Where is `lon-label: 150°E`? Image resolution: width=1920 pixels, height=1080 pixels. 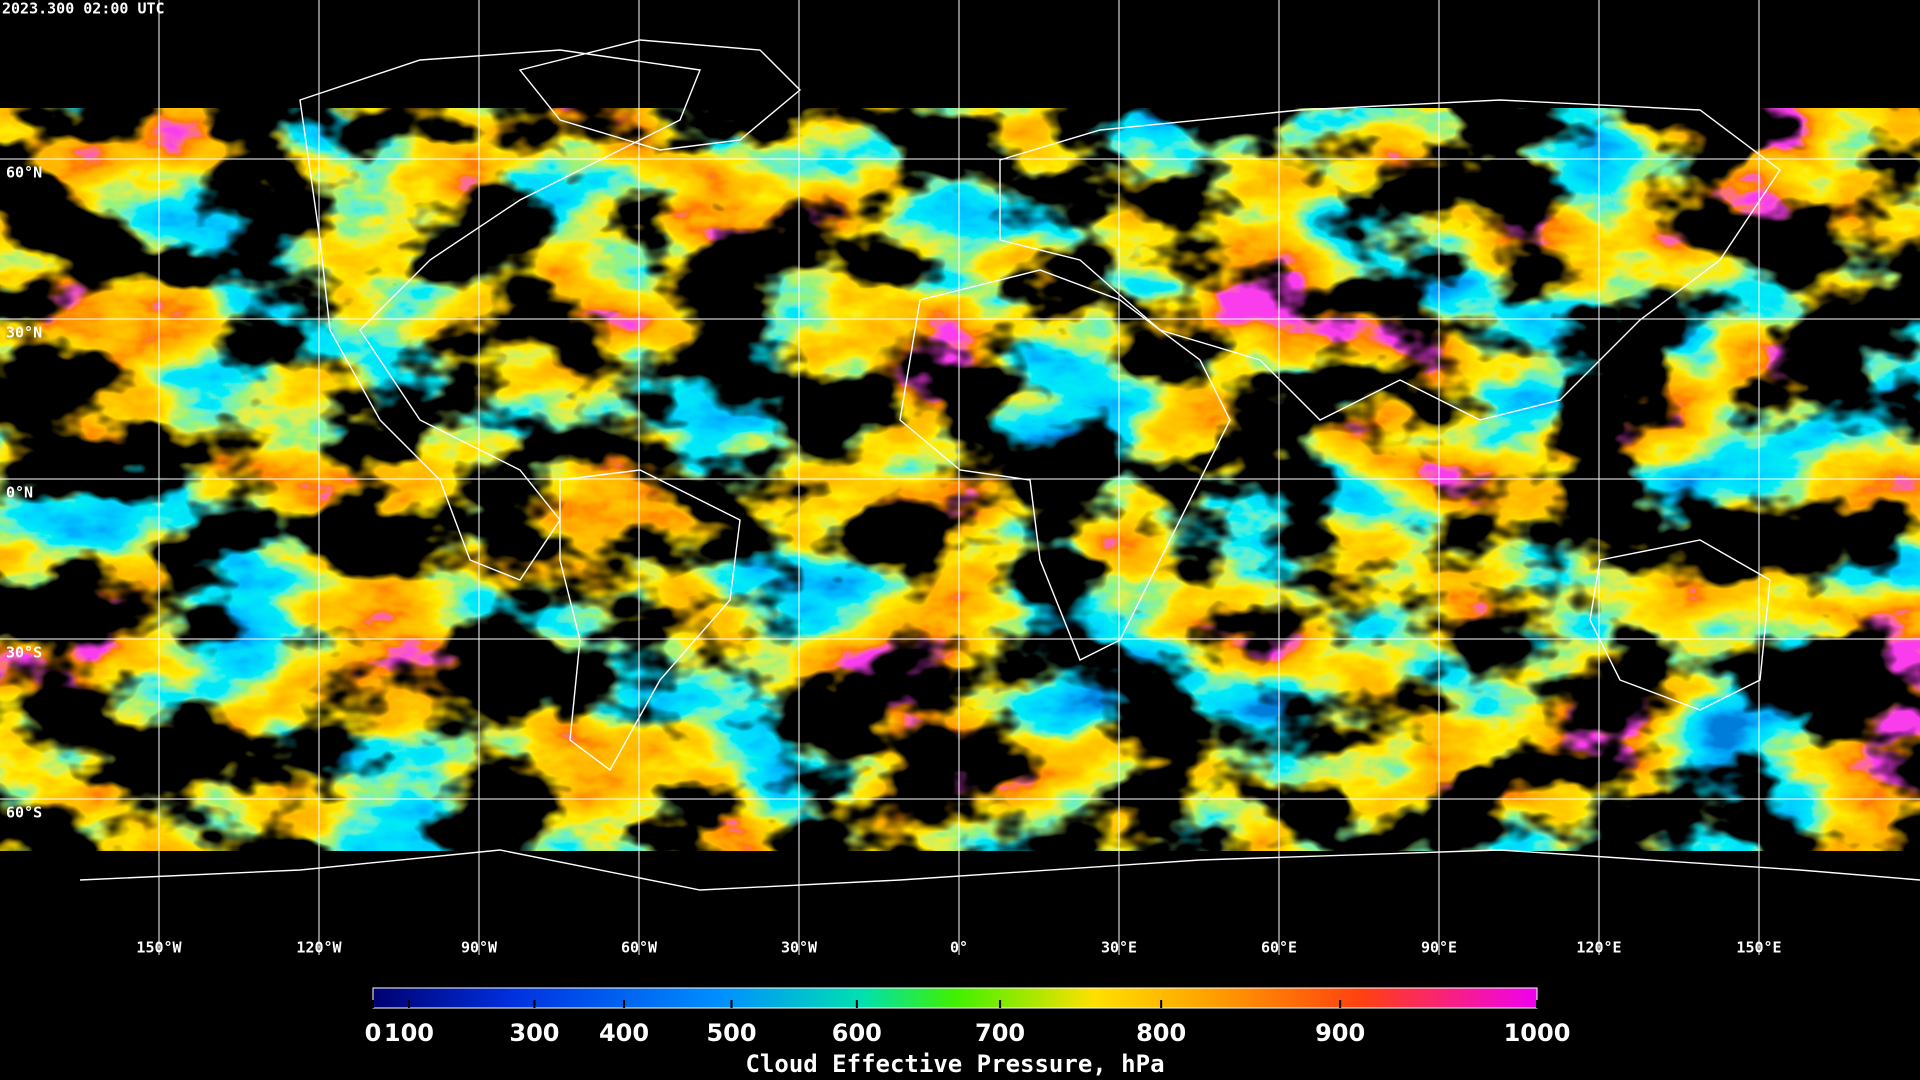 lon-label: 150°E is located at coordinates (1758, 948).